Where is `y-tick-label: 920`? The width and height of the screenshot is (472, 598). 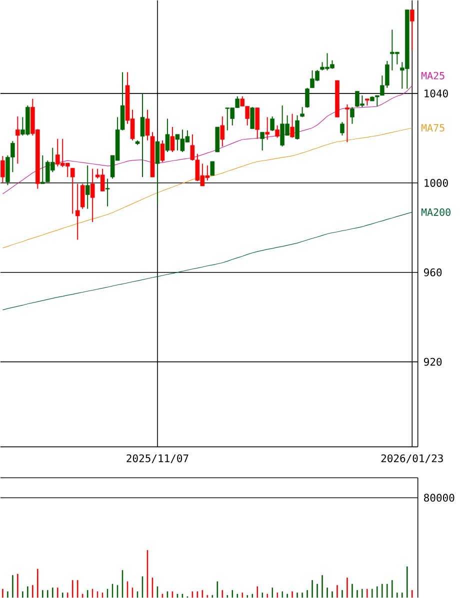 y-tick-label: 920 is located at coordinates (433, 362).